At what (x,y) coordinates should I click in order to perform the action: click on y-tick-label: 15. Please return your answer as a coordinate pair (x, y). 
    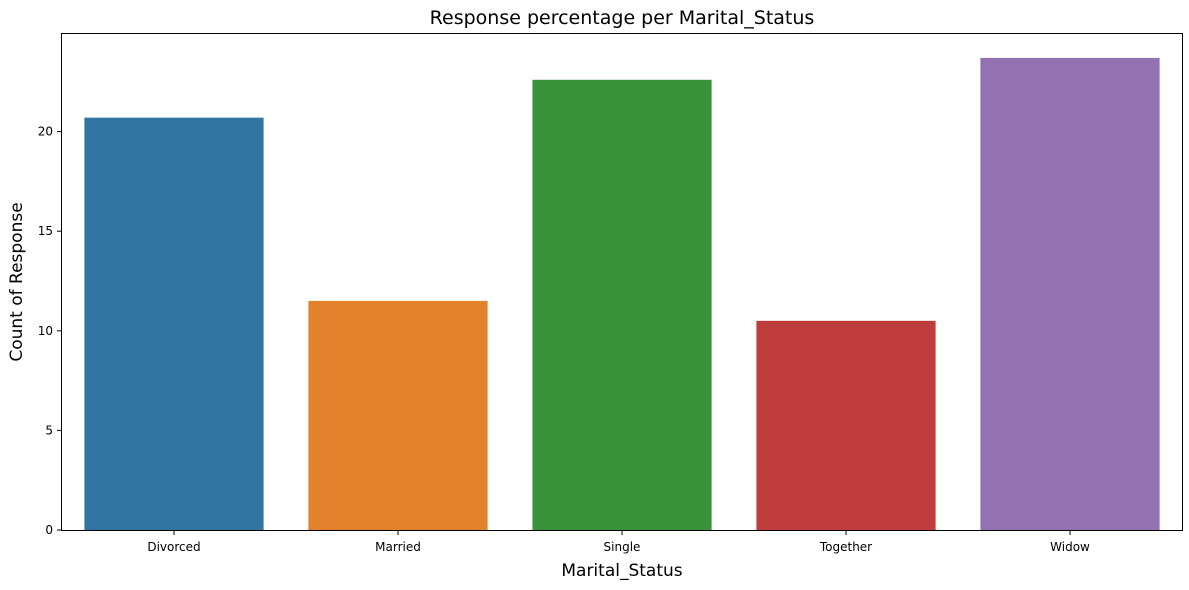
    Looking at the image, I should click on (45, 231).